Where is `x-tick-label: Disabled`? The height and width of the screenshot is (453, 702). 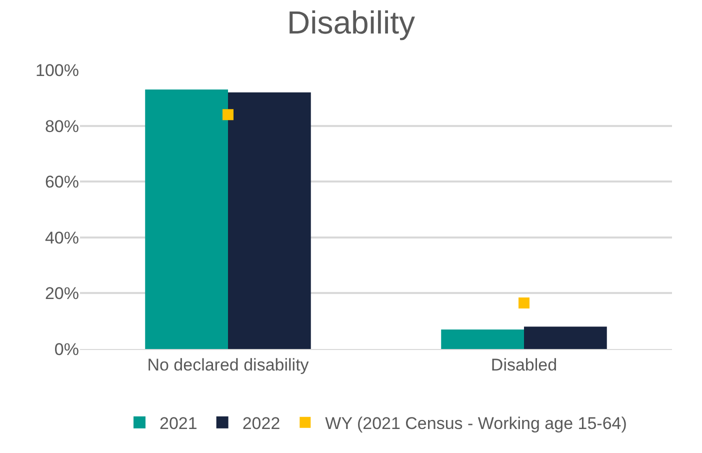
x-tick-label: Disabled is located at coordinates (524, 364).